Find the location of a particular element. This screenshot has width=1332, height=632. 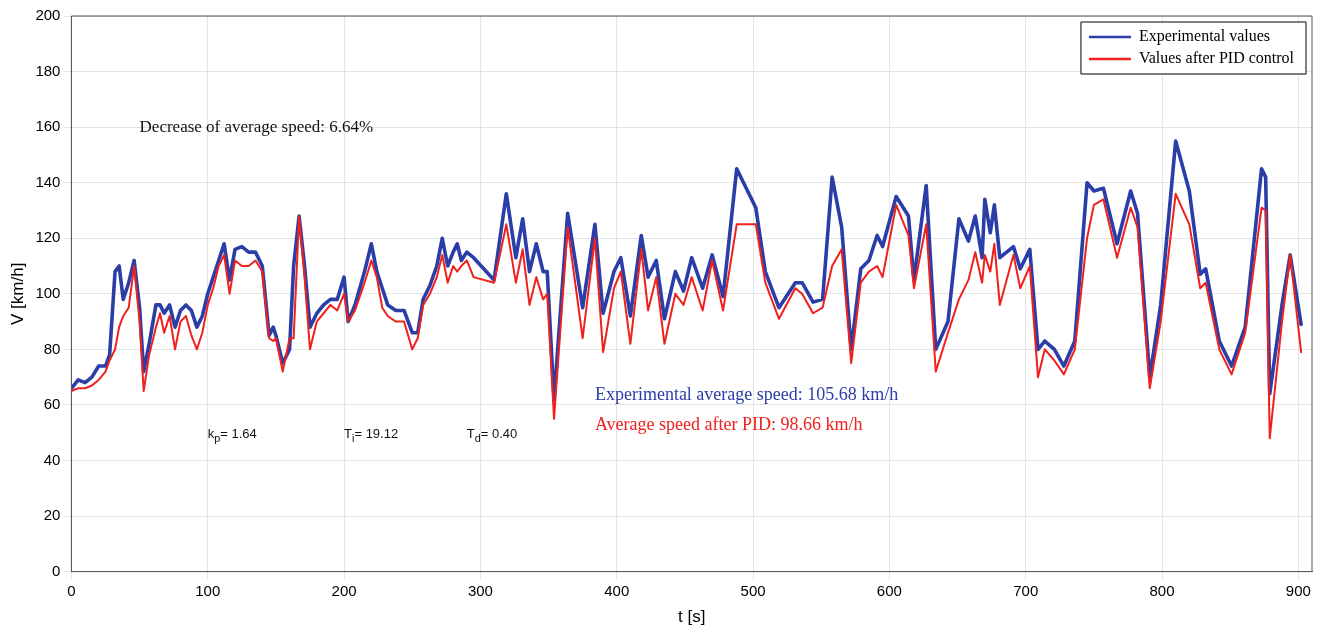

y-tick-label: 180 is located at coordinates (48, 70).